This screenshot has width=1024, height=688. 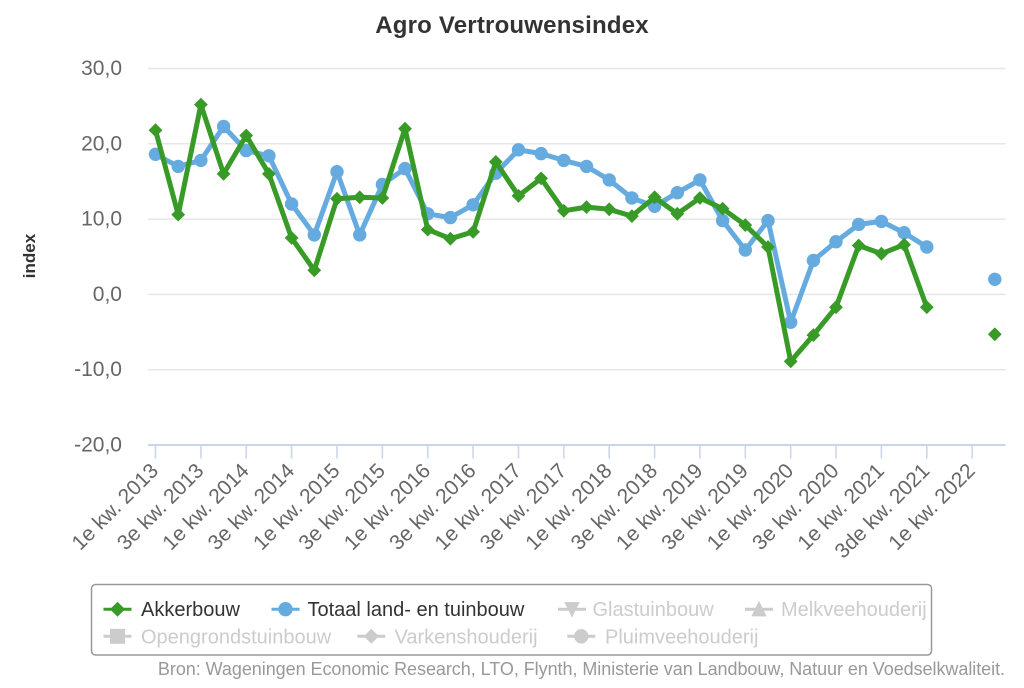 What do you see at coordinates (512, 25) in the screenshot?
I see `svg-text: Agro Vertrouwensindex` at bounding box center [512, 25].